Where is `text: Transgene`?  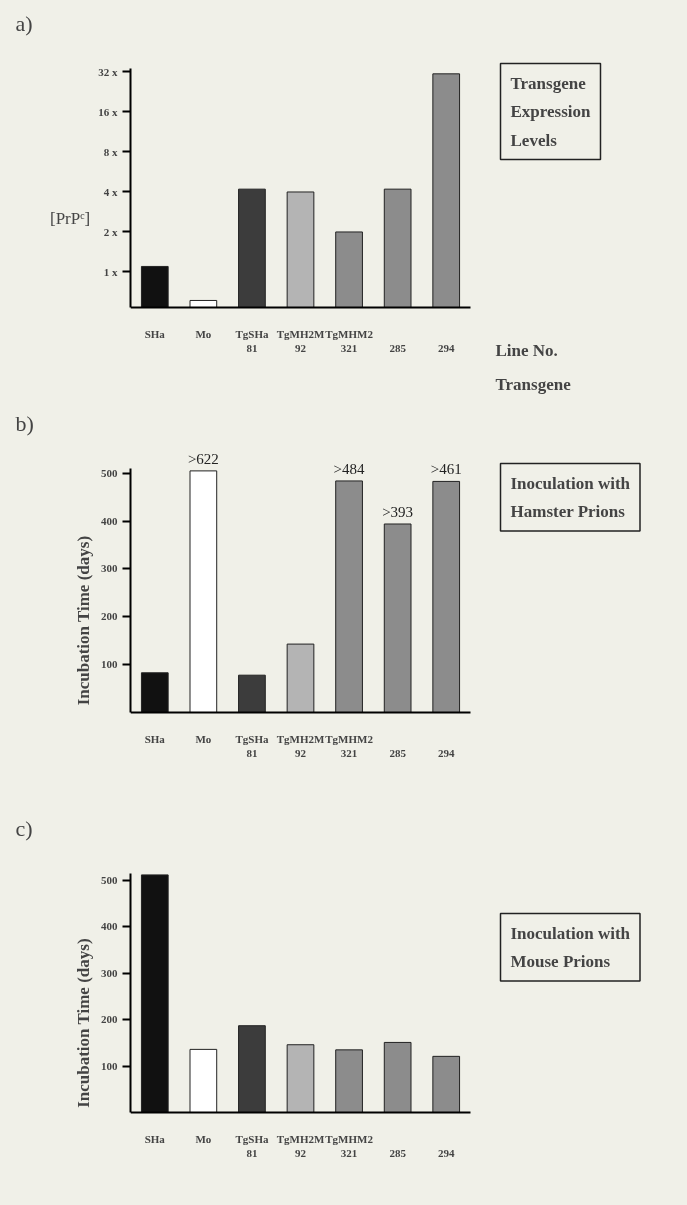
text: Transgene is located at coordinates (533, 384).